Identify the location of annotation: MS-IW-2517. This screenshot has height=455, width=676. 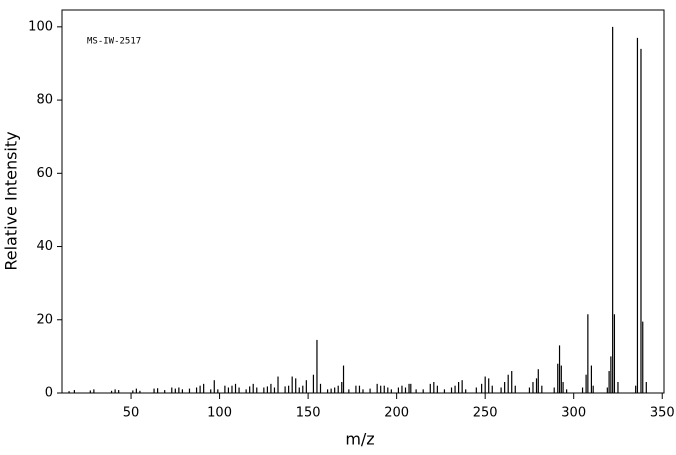
(114, 42).